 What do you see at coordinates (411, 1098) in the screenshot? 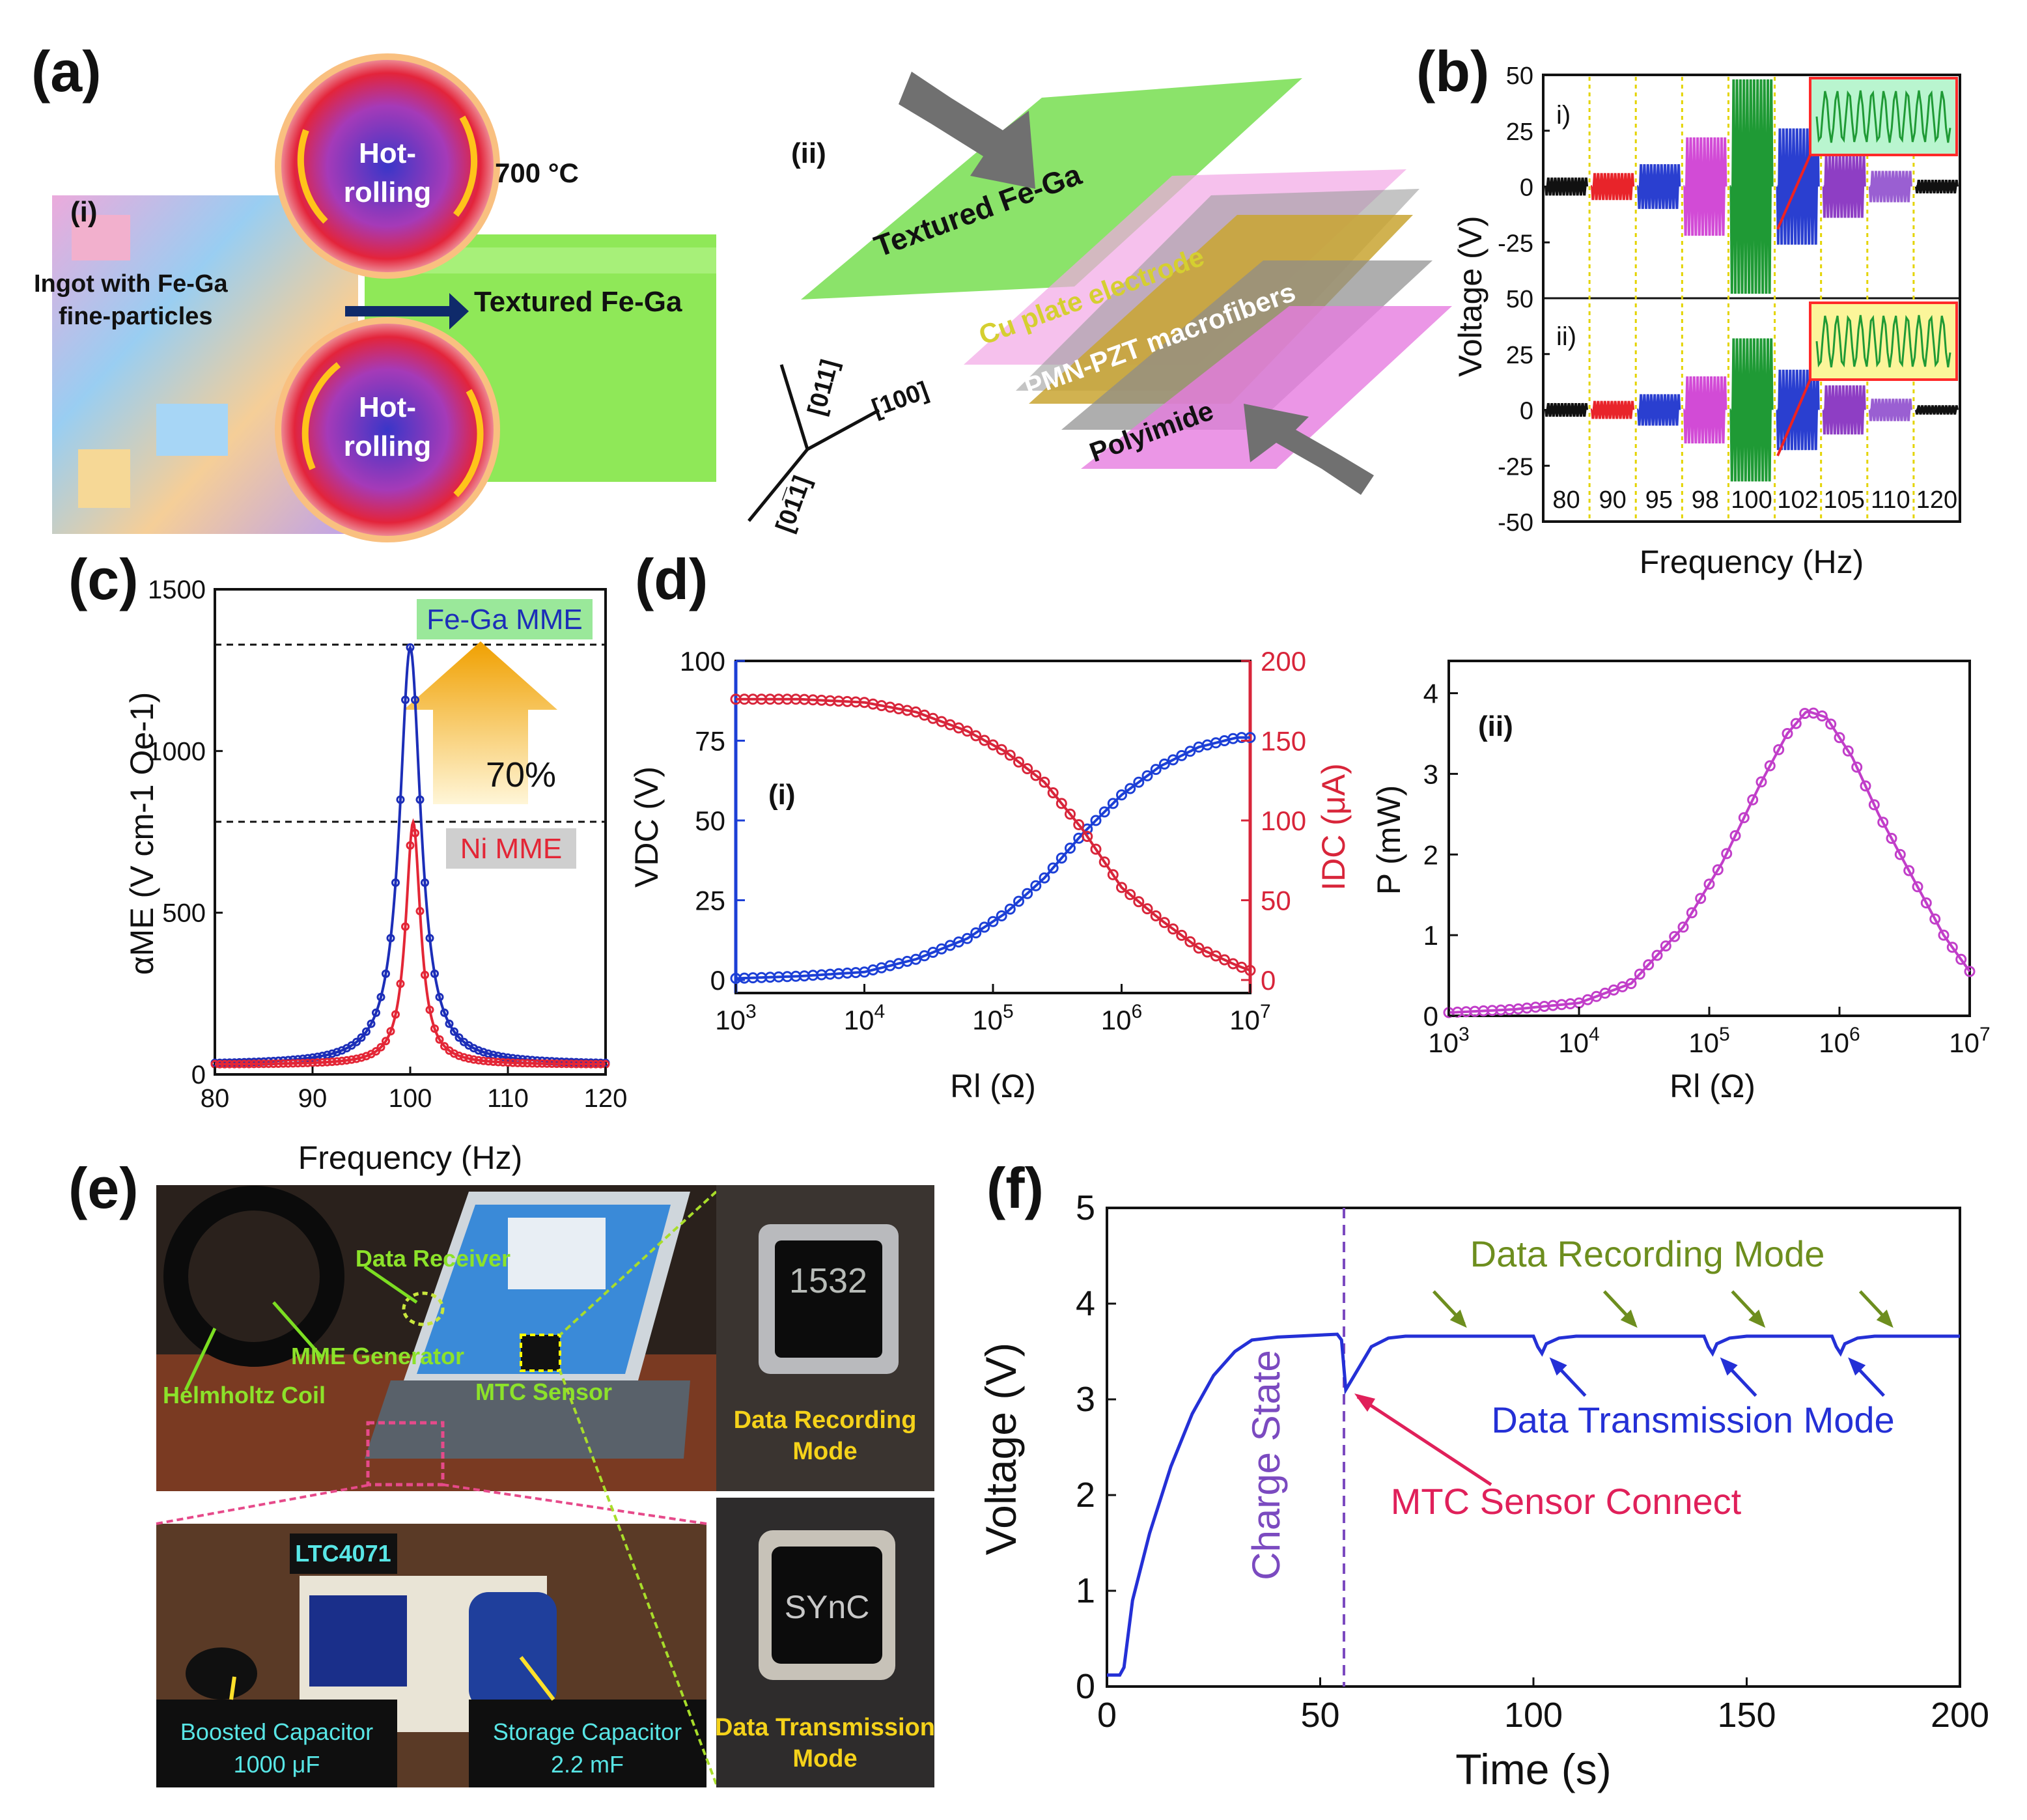
I see `x-tick-label: 100` at bounding box center [411, 1098].